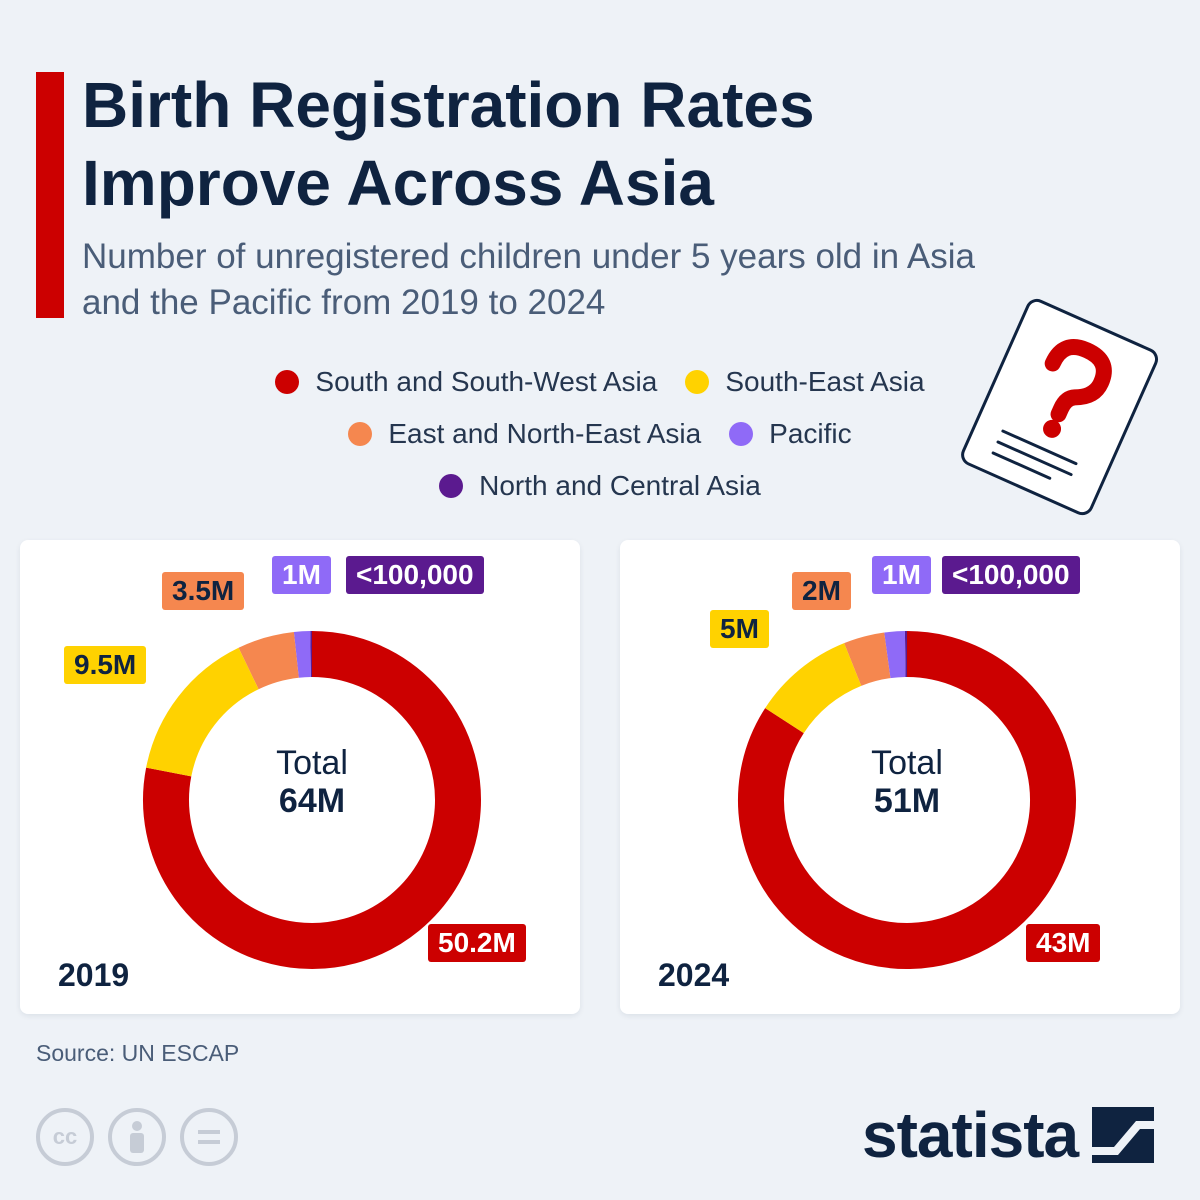  I want to click on no-derivatives-icon, so click(209, 1137).